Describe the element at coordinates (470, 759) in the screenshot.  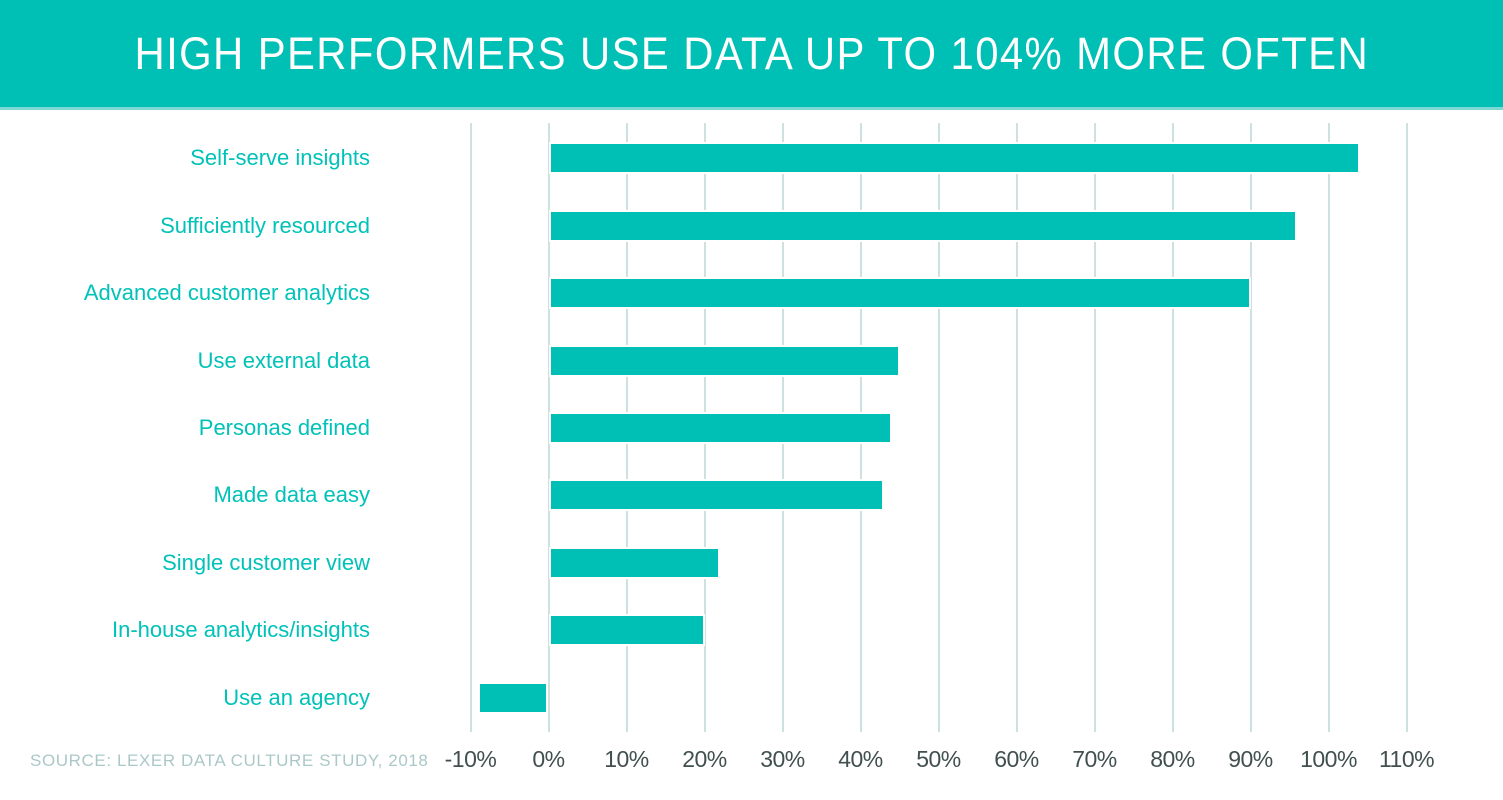
I see `axis-tick-label: -10%` at that location.